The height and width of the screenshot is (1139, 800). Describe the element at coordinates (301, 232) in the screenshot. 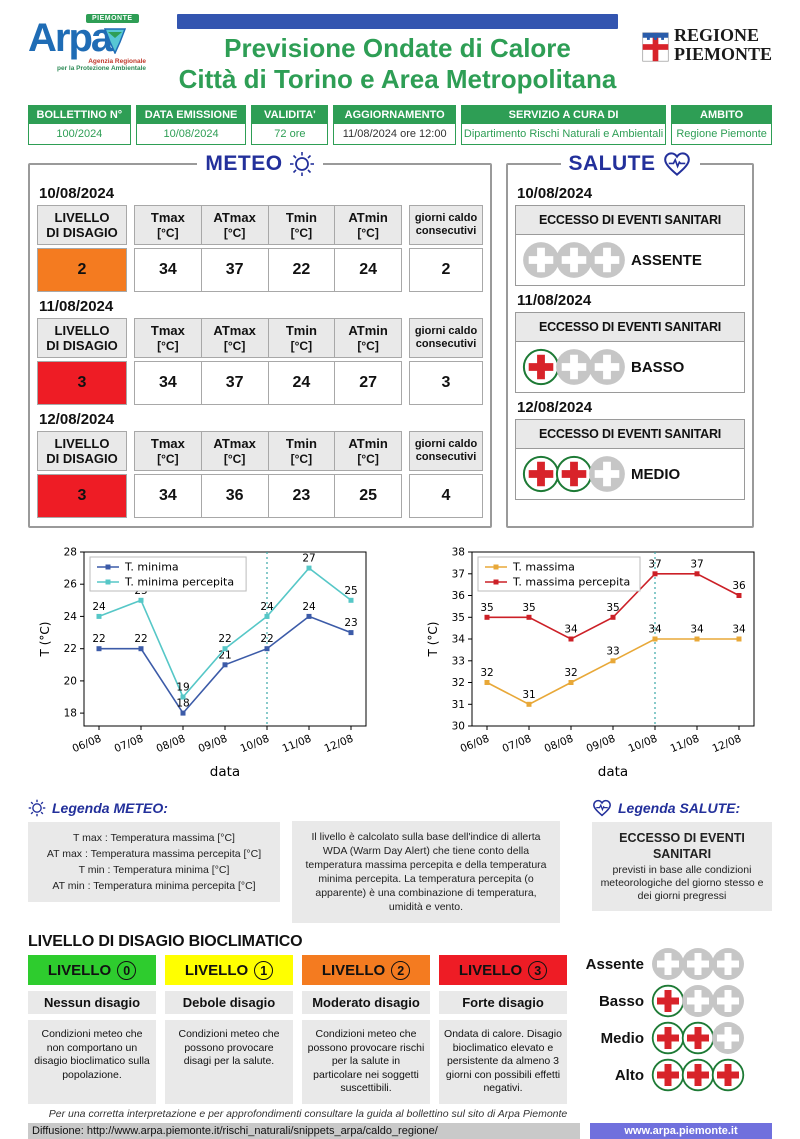

I see `tmin-unit: [°C]` at that location.